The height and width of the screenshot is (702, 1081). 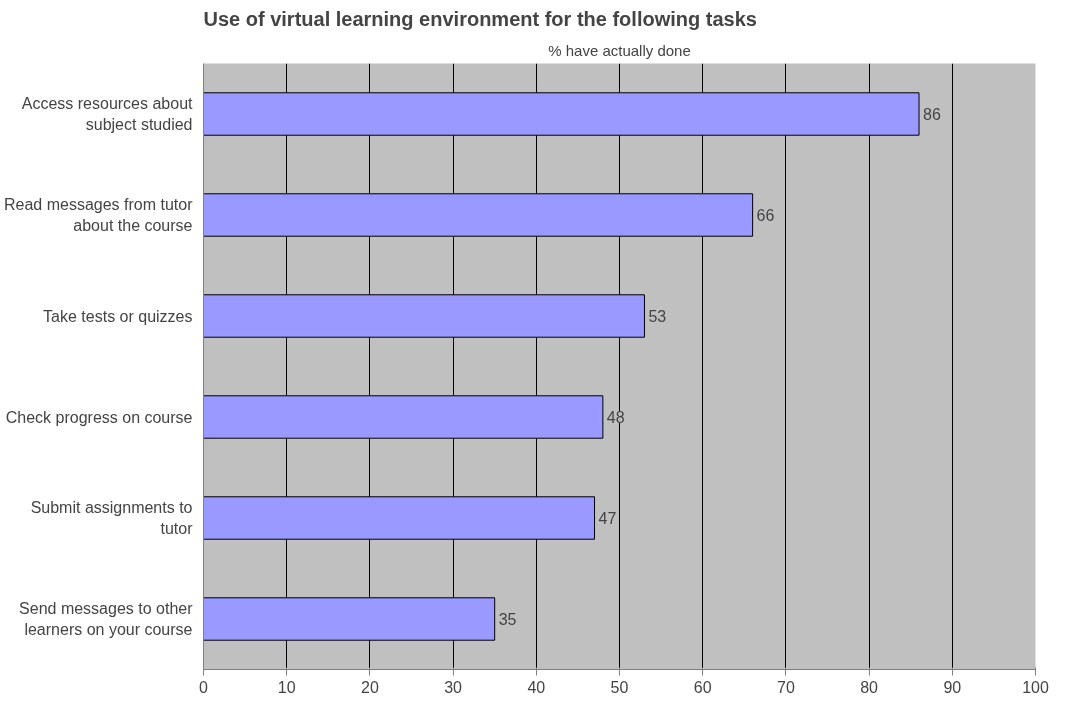 What do you see at coordinates (536, 687) in the screenshot?
I see `x-tick-label: 40` at bounding box center [536, 687].